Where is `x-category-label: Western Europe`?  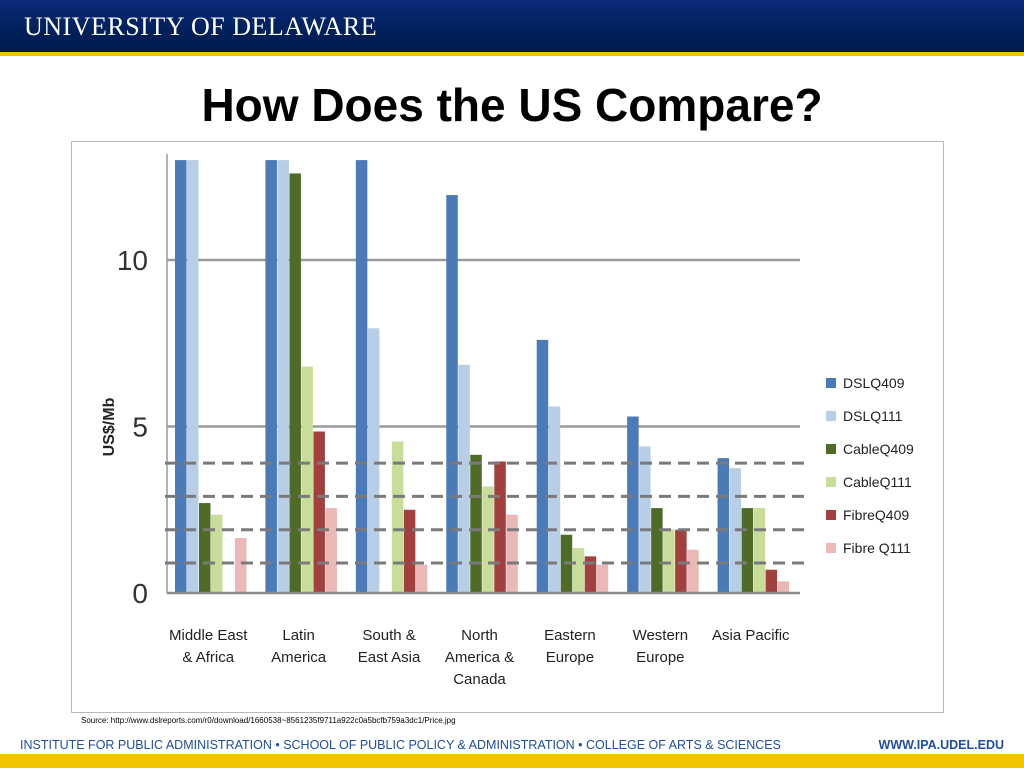
x-category-label: Western Europe is located at coordinates (661, 646).